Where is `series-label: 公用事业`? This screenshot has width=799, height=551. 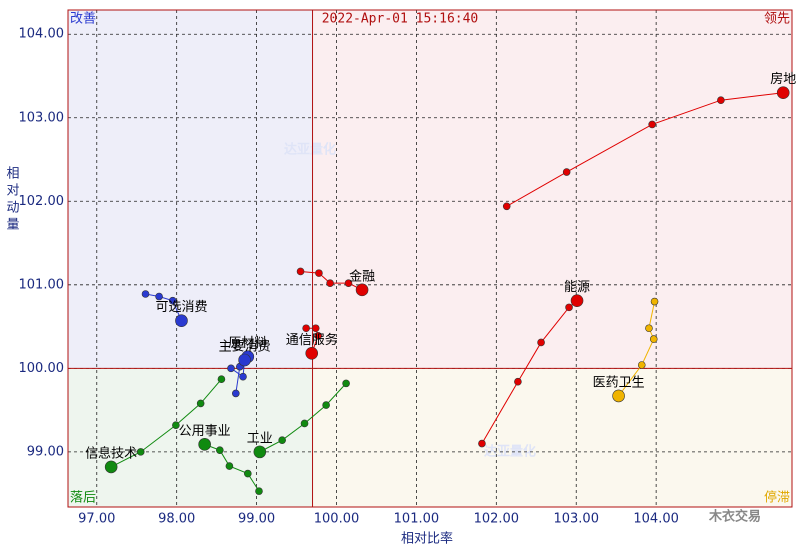 series-label: 公用事业 is located at coordinates (205, 431).